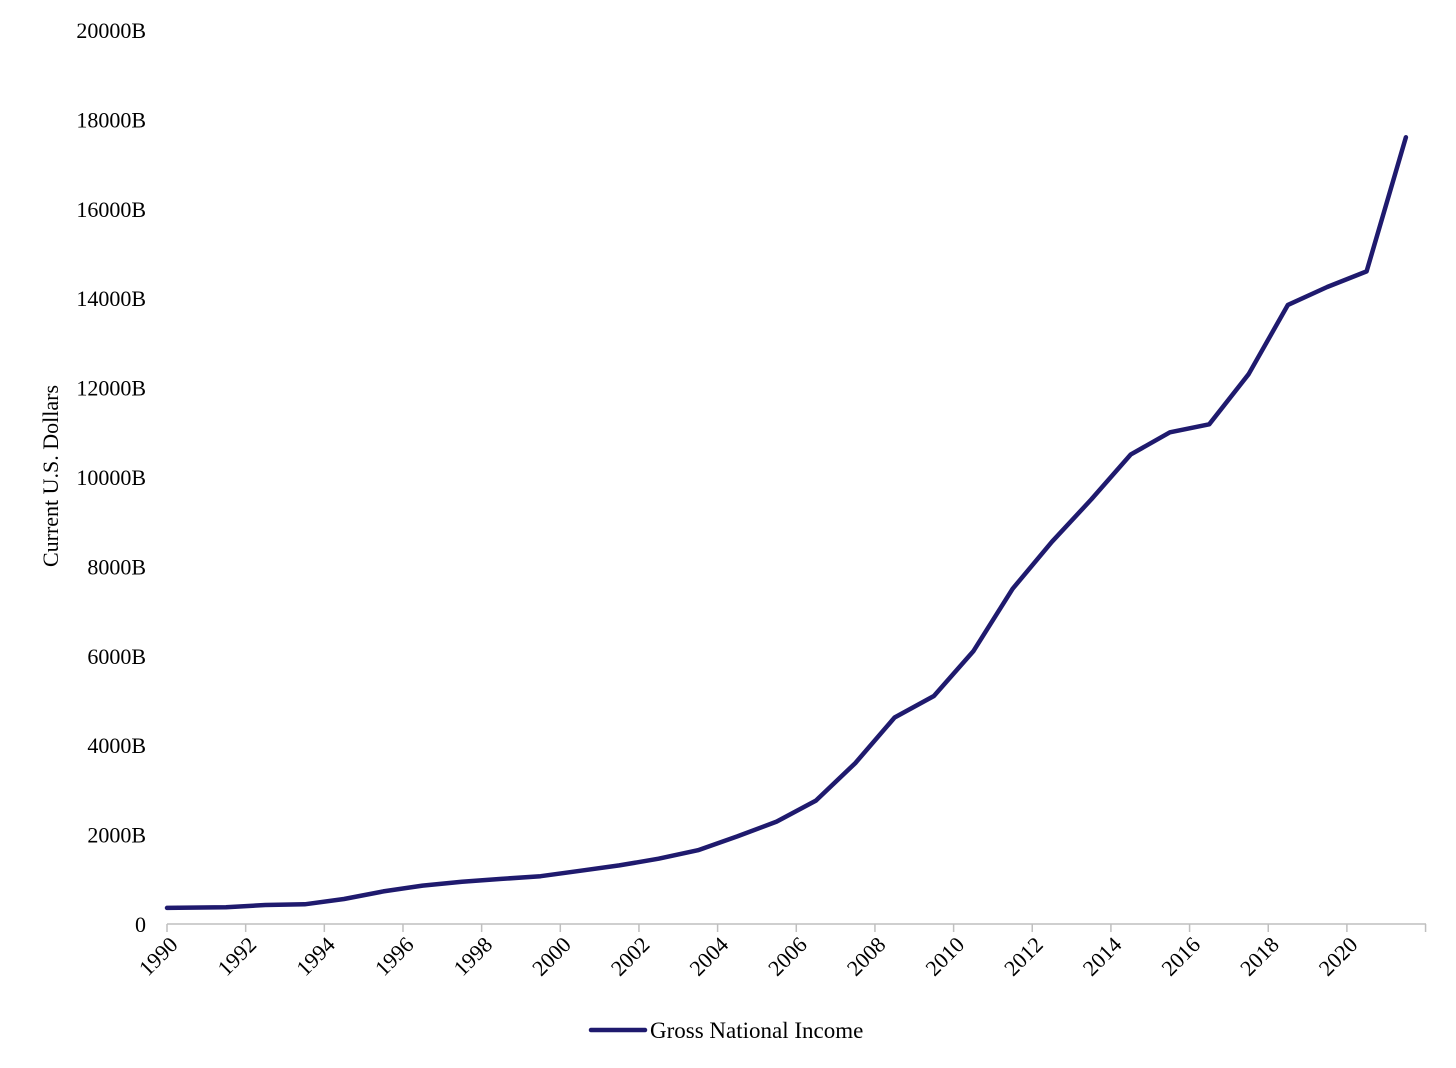  I want to click on y-axis-title: Current U.S. Dollars, so click(50, 476).